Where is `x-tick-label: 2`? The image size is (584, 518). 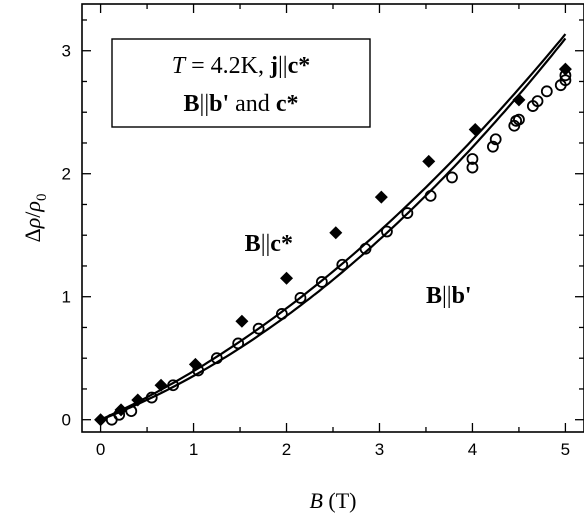 x-tick-label: 2 is located at coordinates (286, 449).